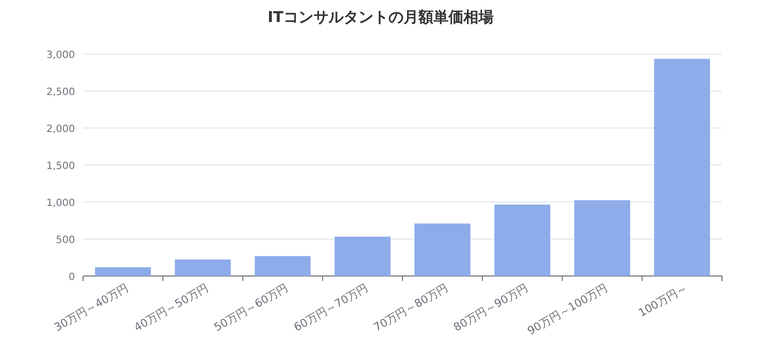 The image size is (761, 360). What do you see at coordinates (60, 55) in the screenshot?
I see `y-tick-label: 3,000` at bounding box center [60, 55].